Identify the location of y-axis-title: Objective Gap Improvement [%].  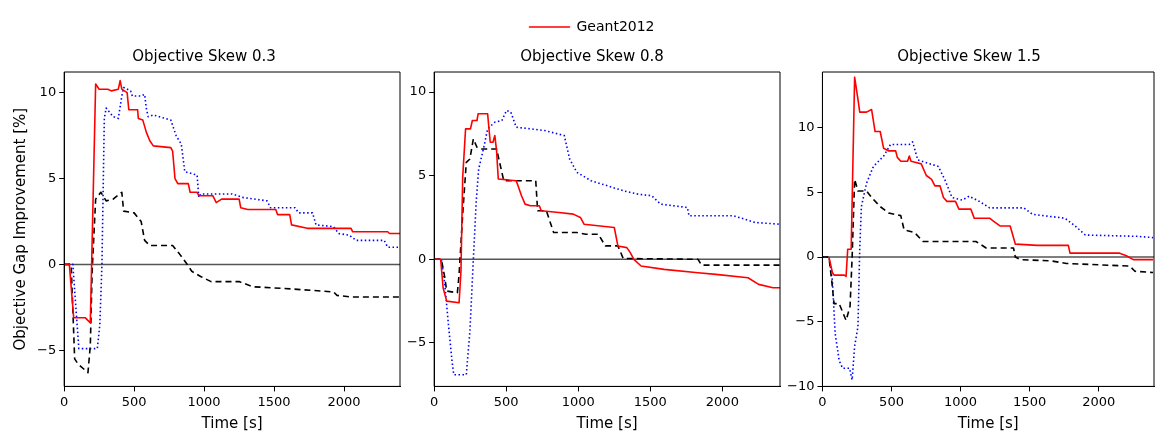
(19, 229).